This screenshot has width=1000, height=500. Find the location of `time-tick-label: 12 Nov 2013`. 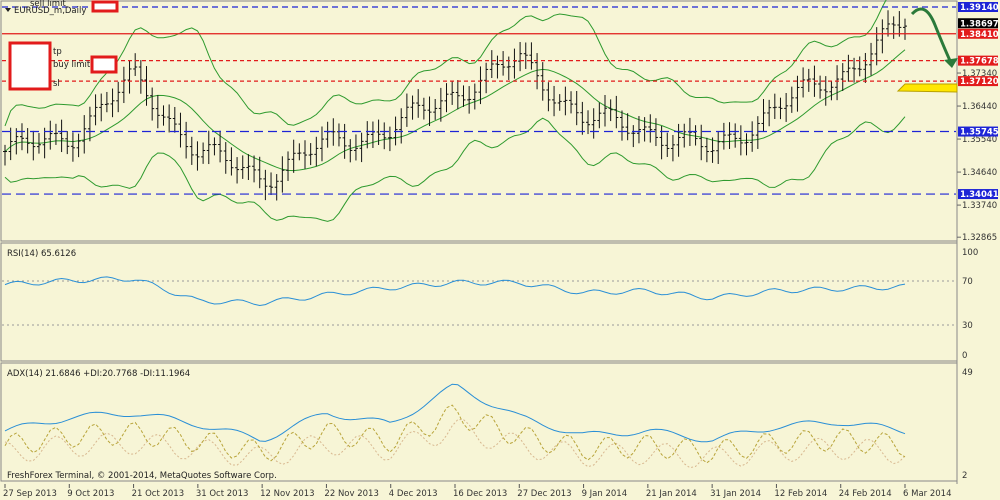

time-tick-label: 12 Nov 2013 is located at coordinates (287, 494).